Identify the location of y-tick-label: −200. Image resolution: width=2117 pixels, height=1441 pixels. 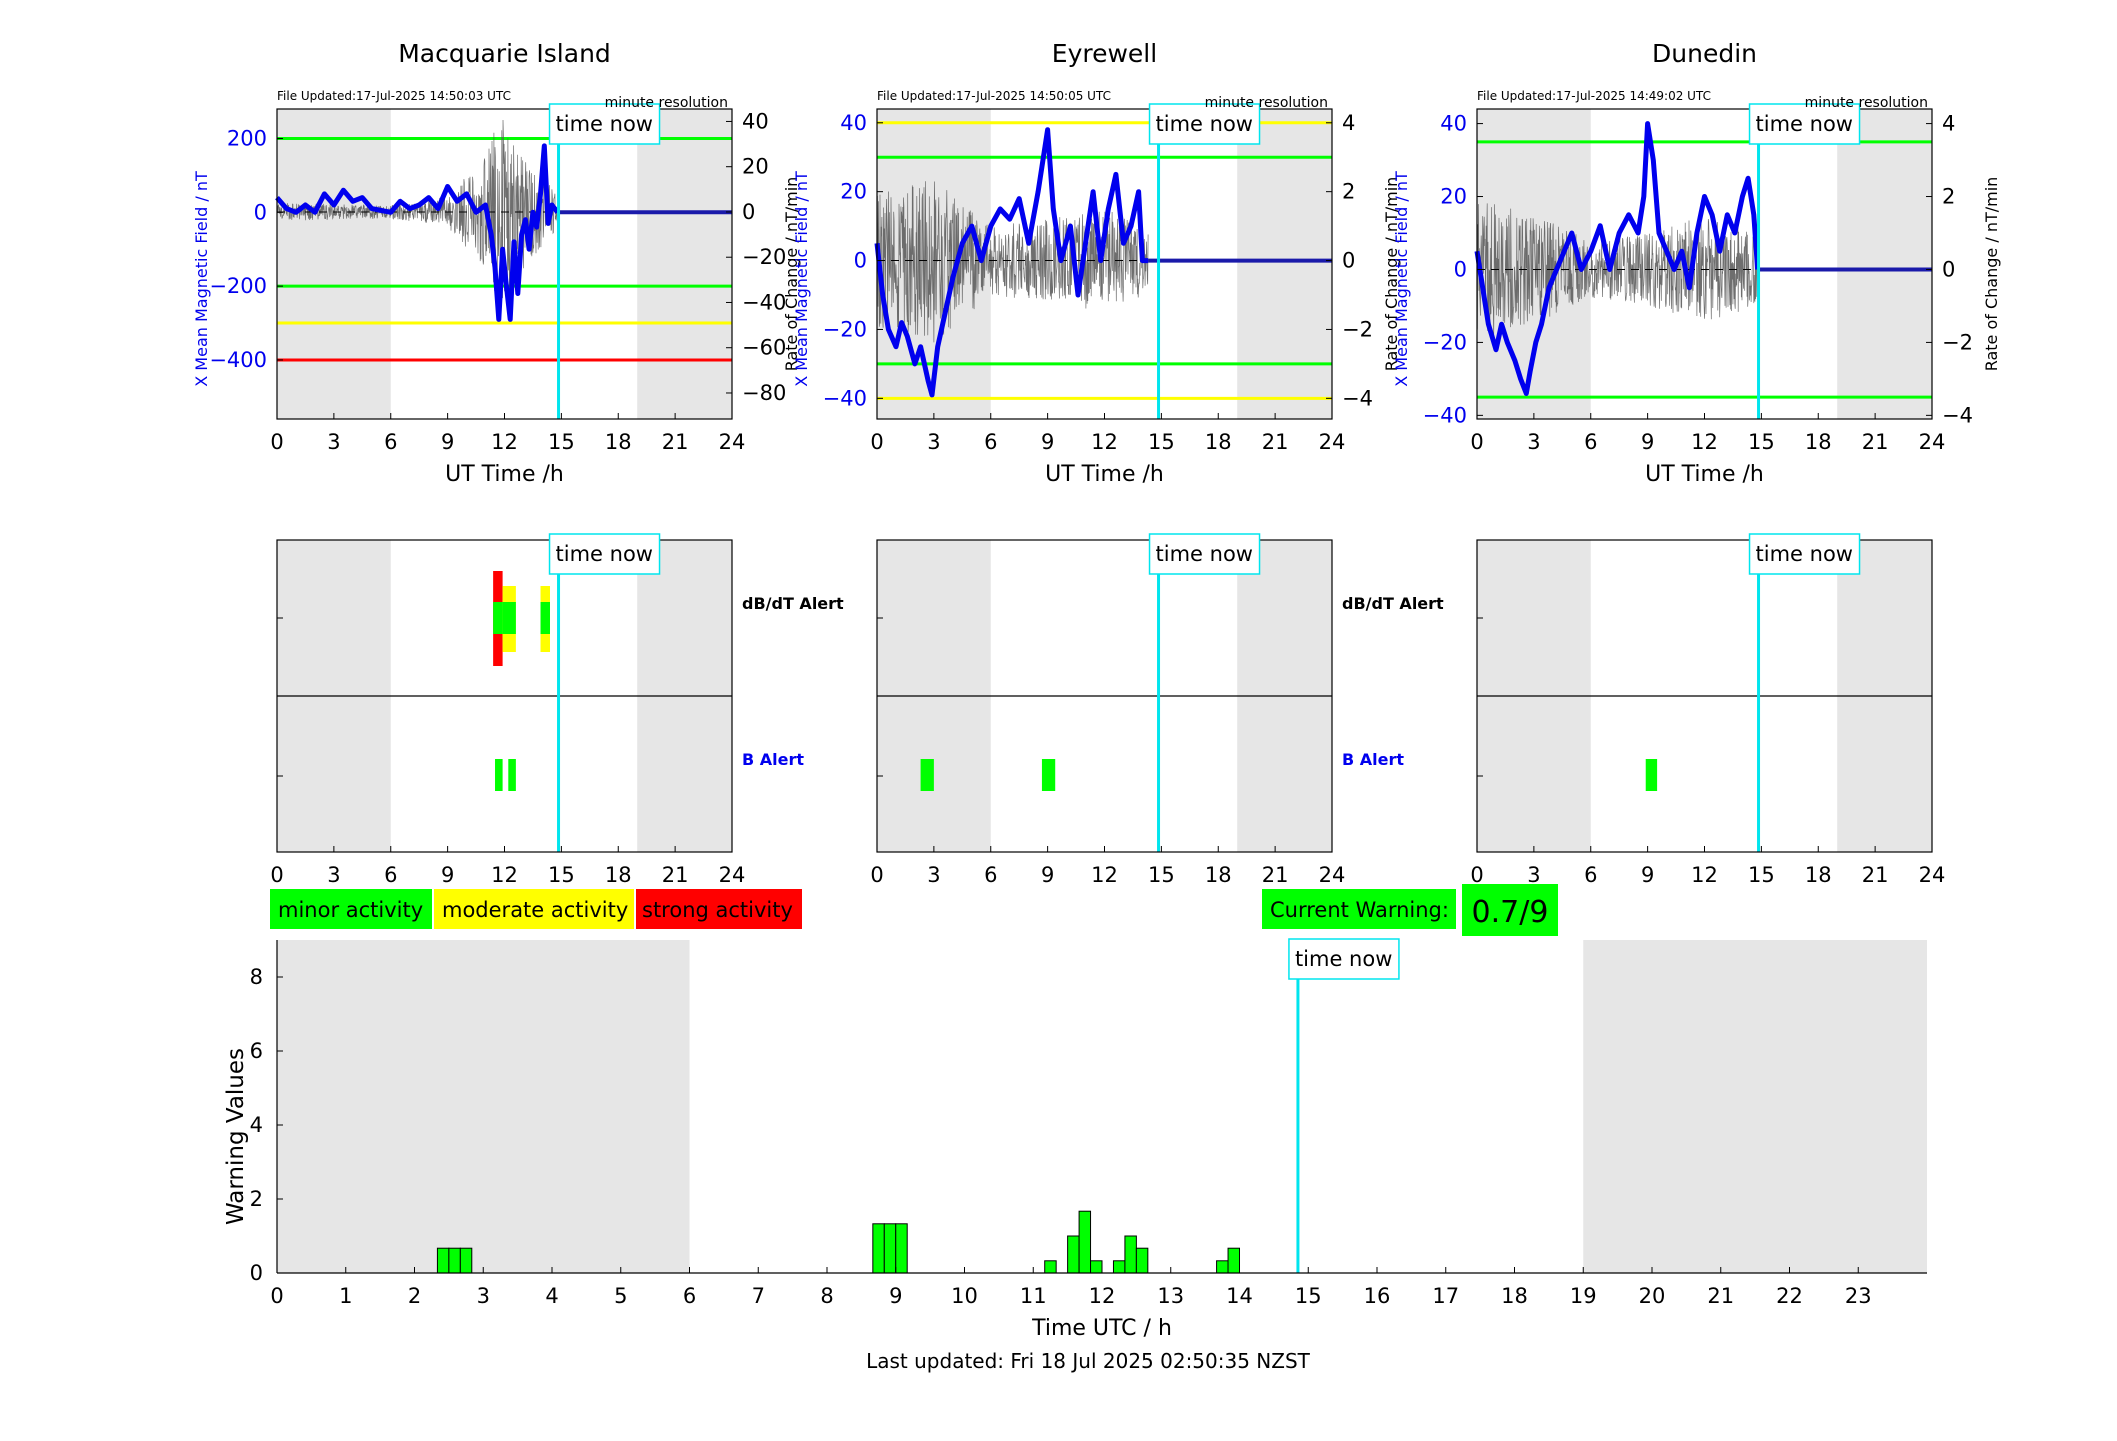
(238, 286).